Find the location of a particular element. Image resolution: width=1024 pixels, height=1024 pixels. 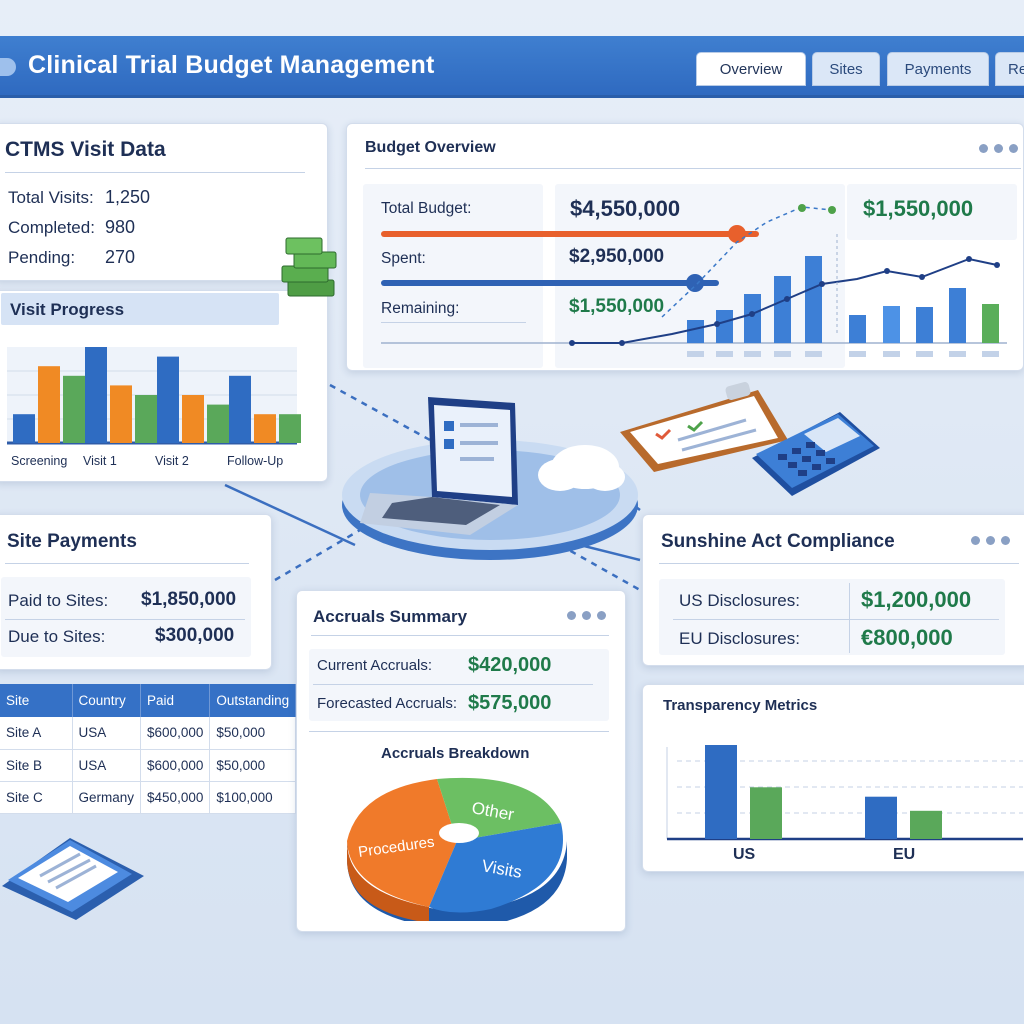

total-visits-label: Total Visits: is located at coordinates (51, 197).